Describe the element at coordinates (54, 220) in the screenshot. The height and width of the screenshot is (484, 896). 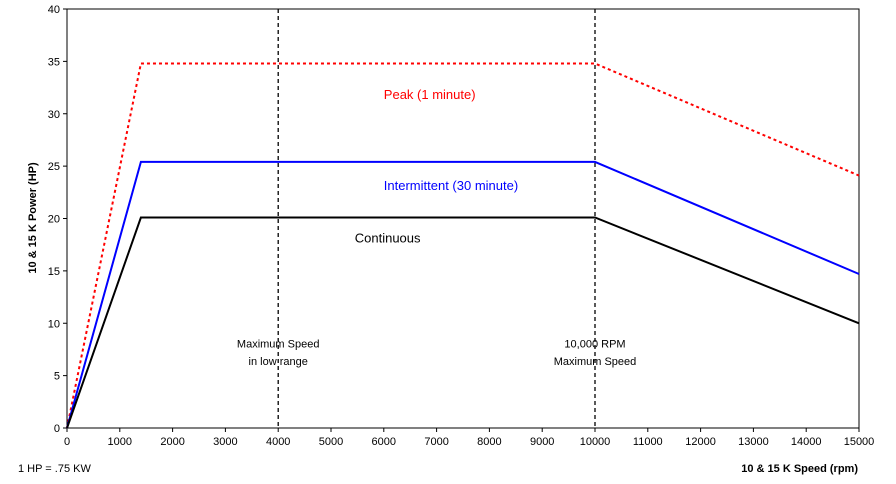
I see `y-tick-label: 20` at that location.